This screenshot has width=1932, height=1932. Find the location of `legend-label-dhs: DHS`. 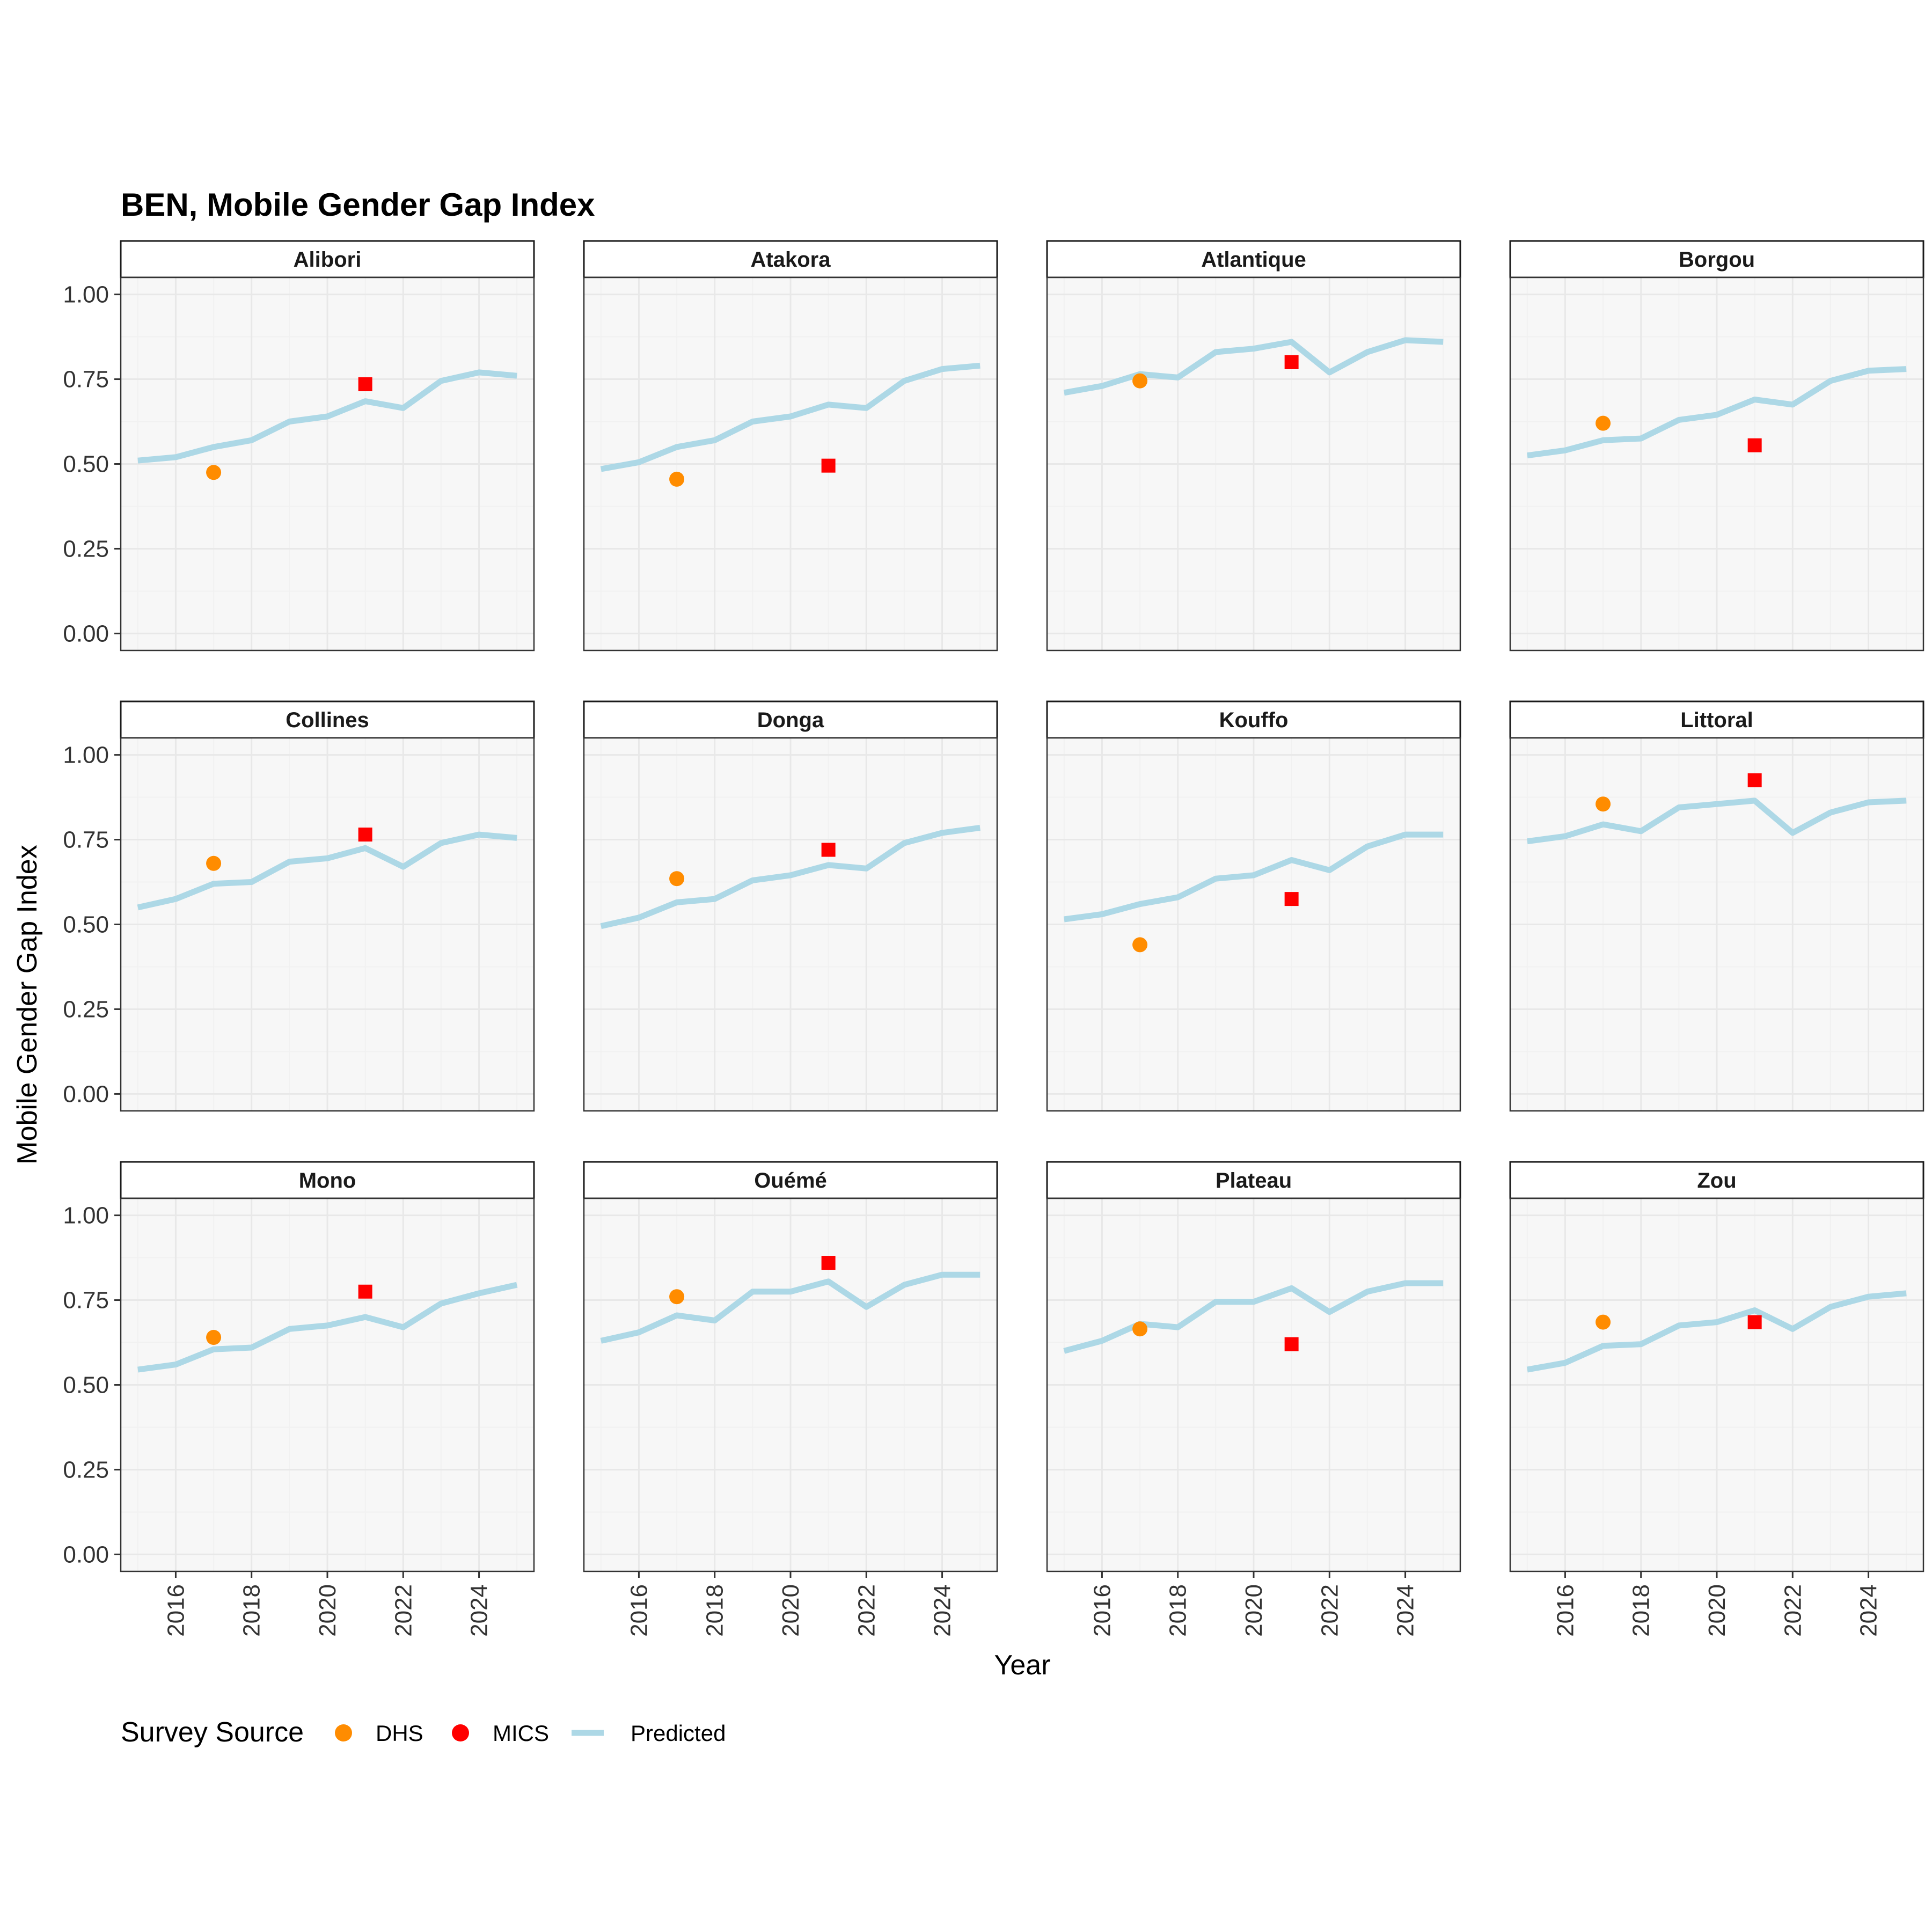

legend-label-dhs: DHS is located at coordinates (399, 1733).